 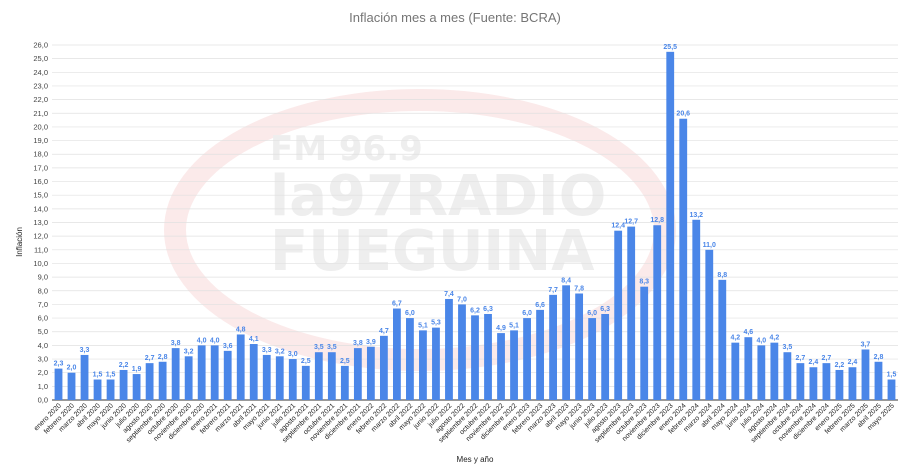 What do you see at coordinates (540, 305) in the screenshot?
I see `data-label: 6,6` at bounding box center [540, 305].